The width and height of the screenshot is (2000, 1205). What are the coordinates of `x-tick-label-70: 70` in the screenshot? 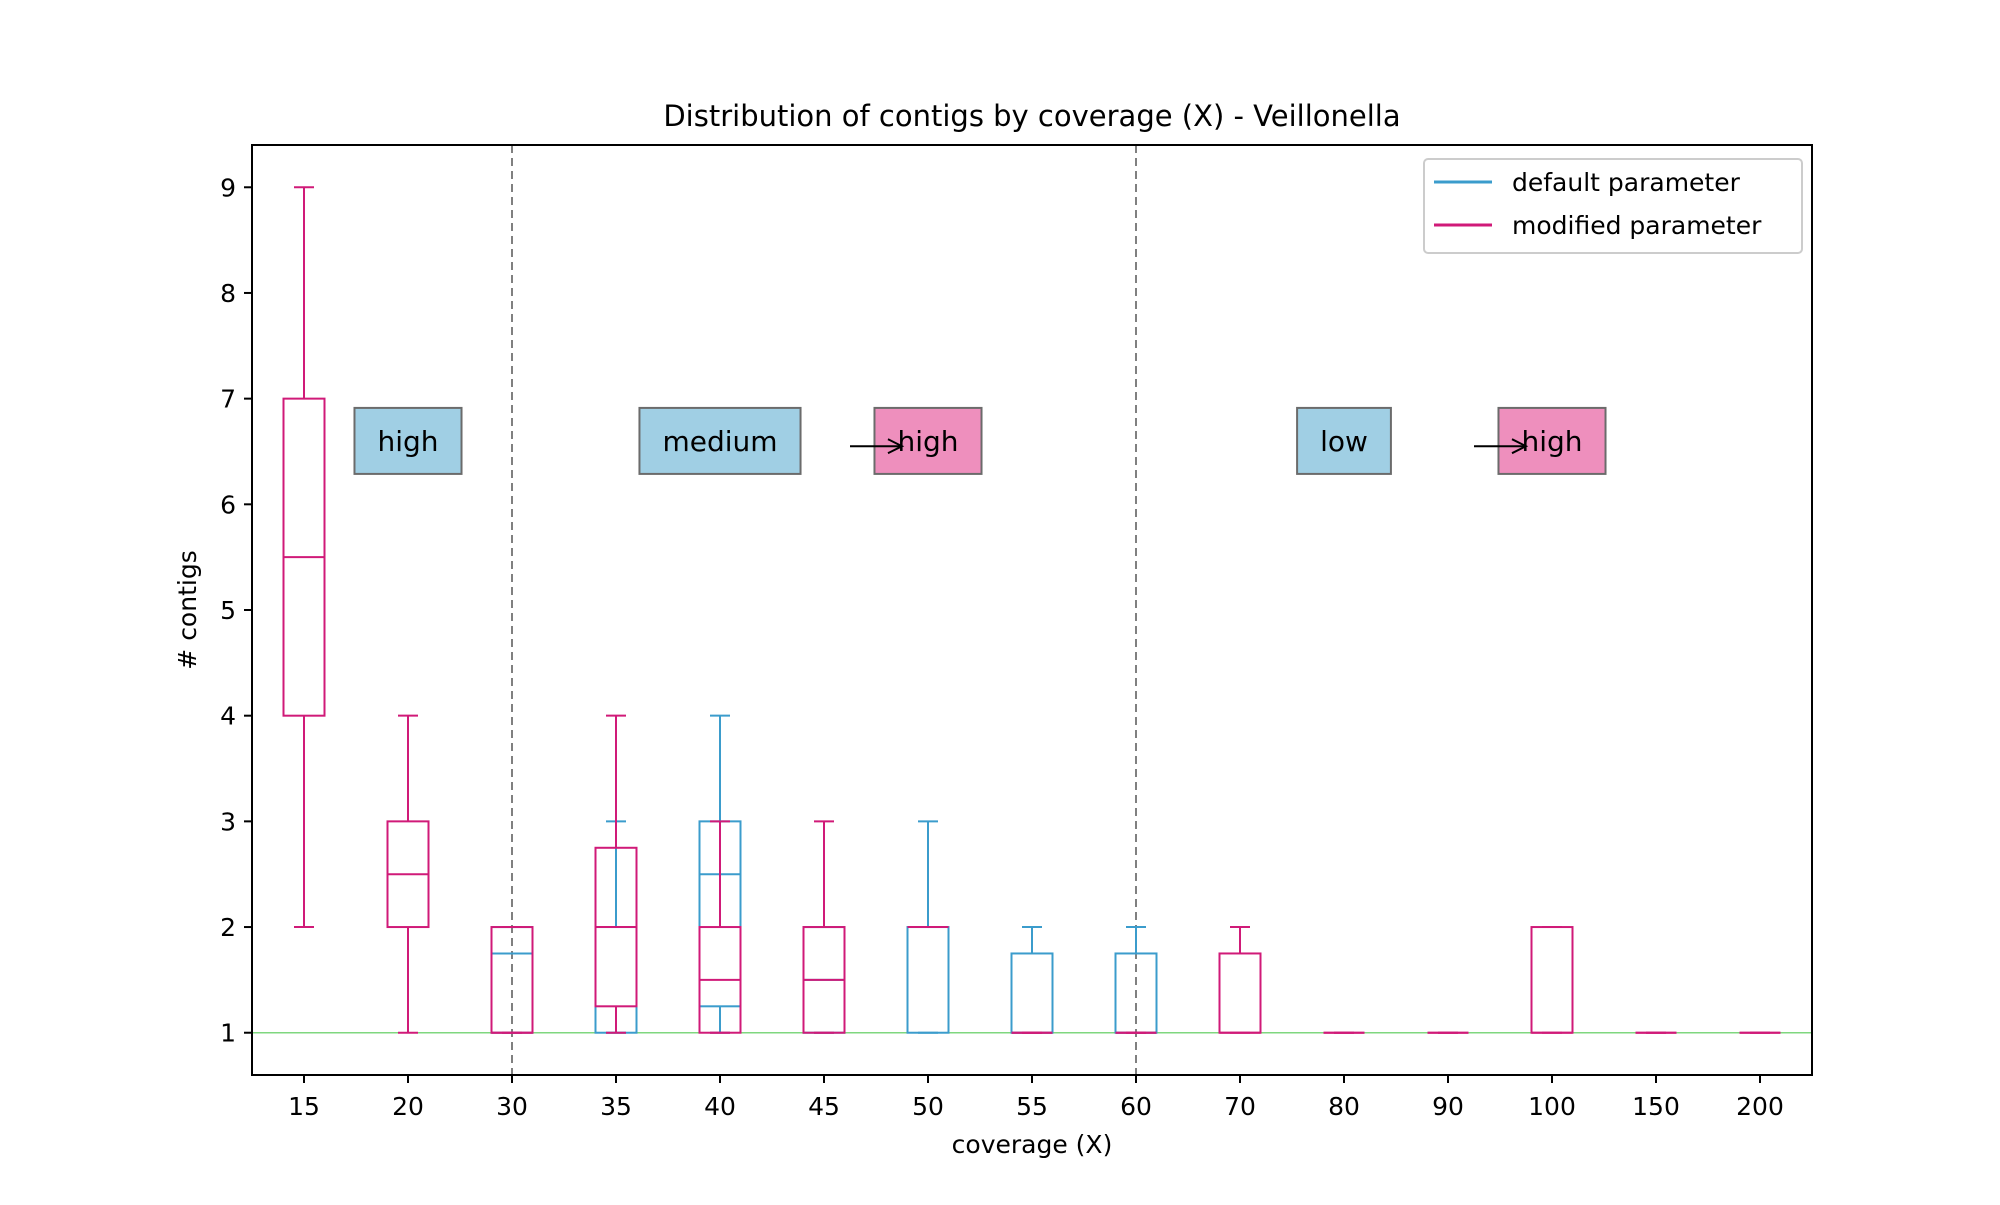 It's located at (1240, 1106).